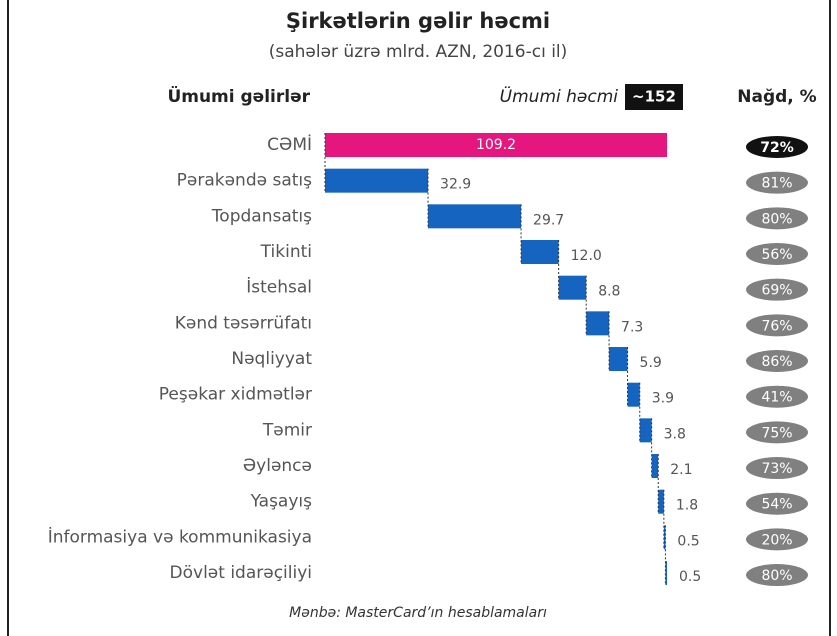  Describe the element at coordinates (651, 363) in the screenshot. I see `value-label: 5.9` at that location.